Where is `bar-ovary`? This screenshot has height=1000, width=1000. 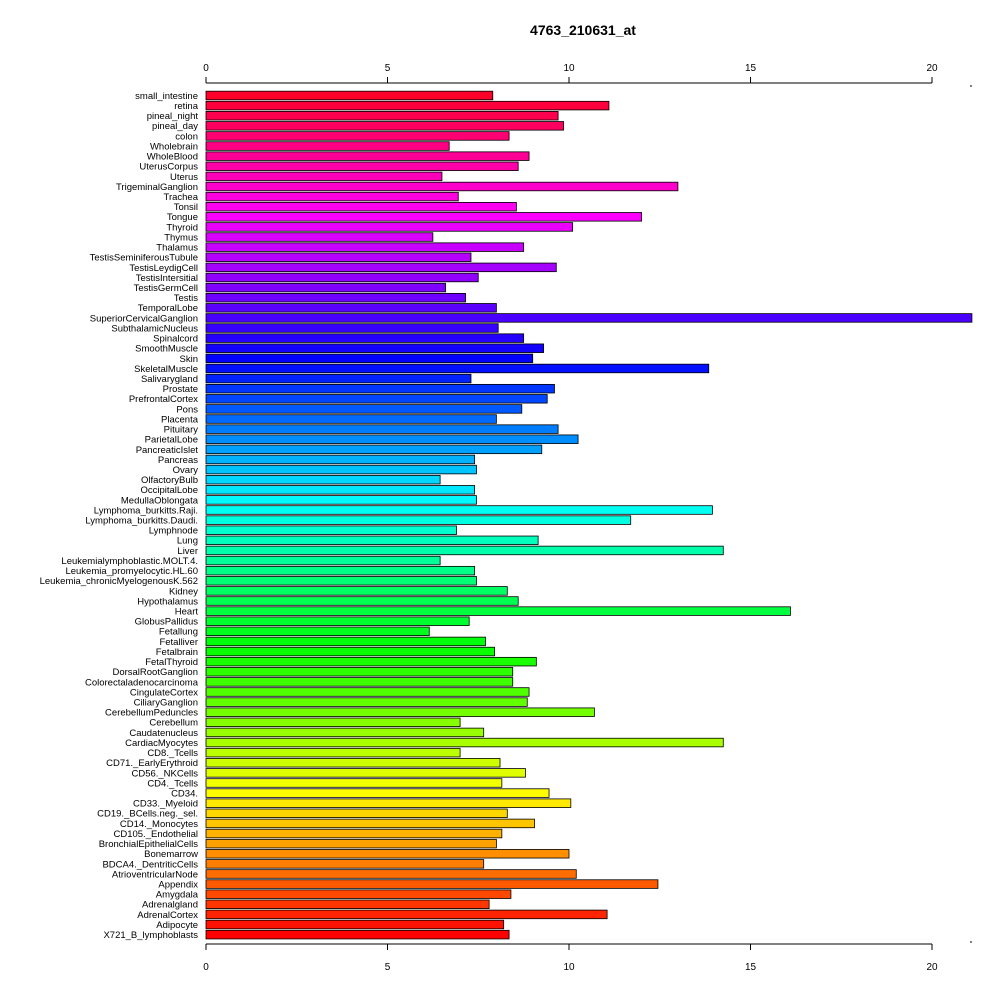
bar-ovary is located at coordinates (341, 469).